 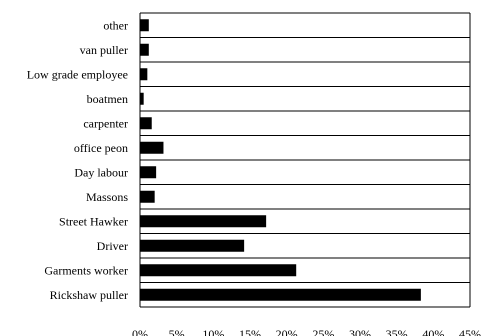 What do you see at coordinates (433, 331) in the screenshot?
I see `x-tick-label: 40%` at bounding box center [433, 331].